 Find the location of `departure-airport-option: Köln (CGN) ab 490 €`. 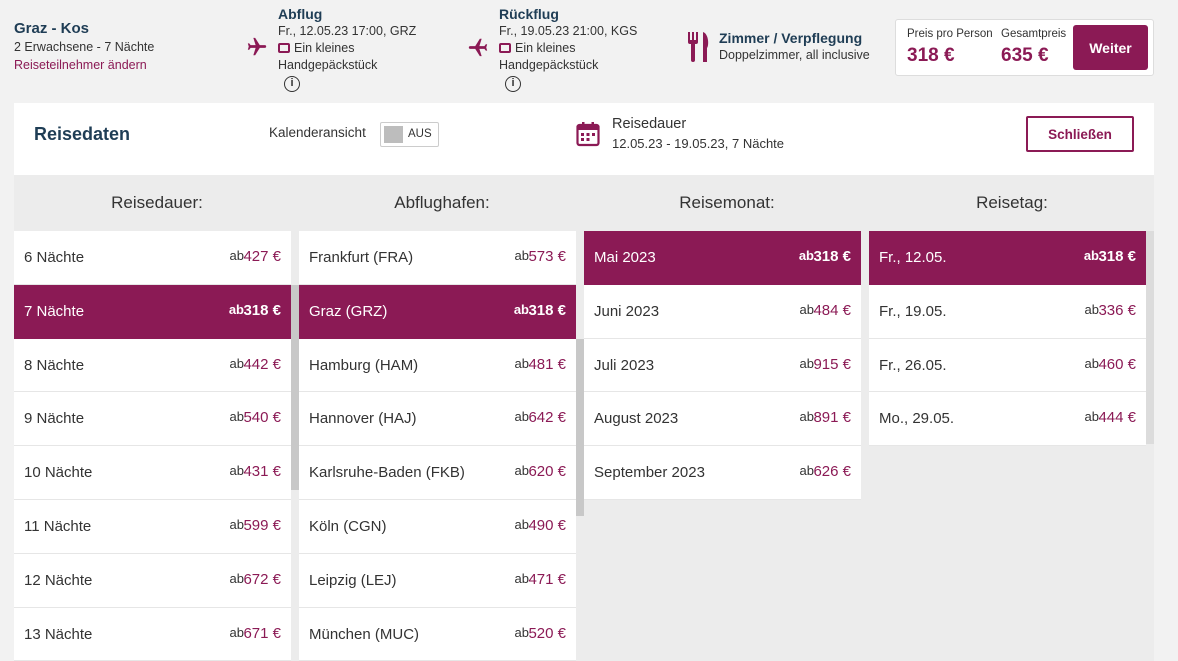

departure-airport-option: Köln (CGN) ab 490 € is located at coordinates (437, 526).